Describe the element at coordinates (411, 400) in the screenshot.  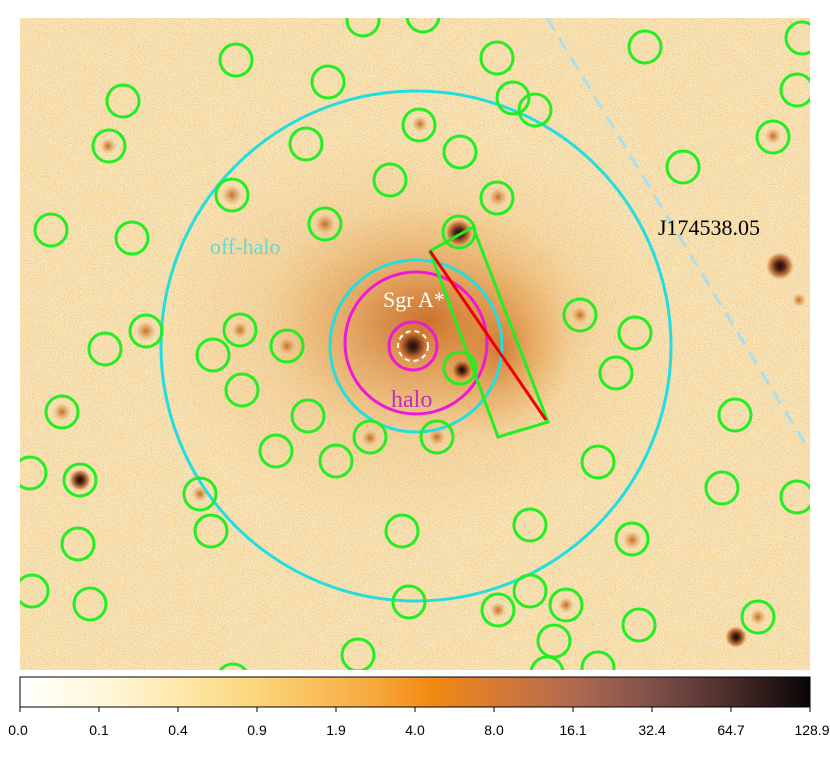
I see `halo-label: halo` at that location.